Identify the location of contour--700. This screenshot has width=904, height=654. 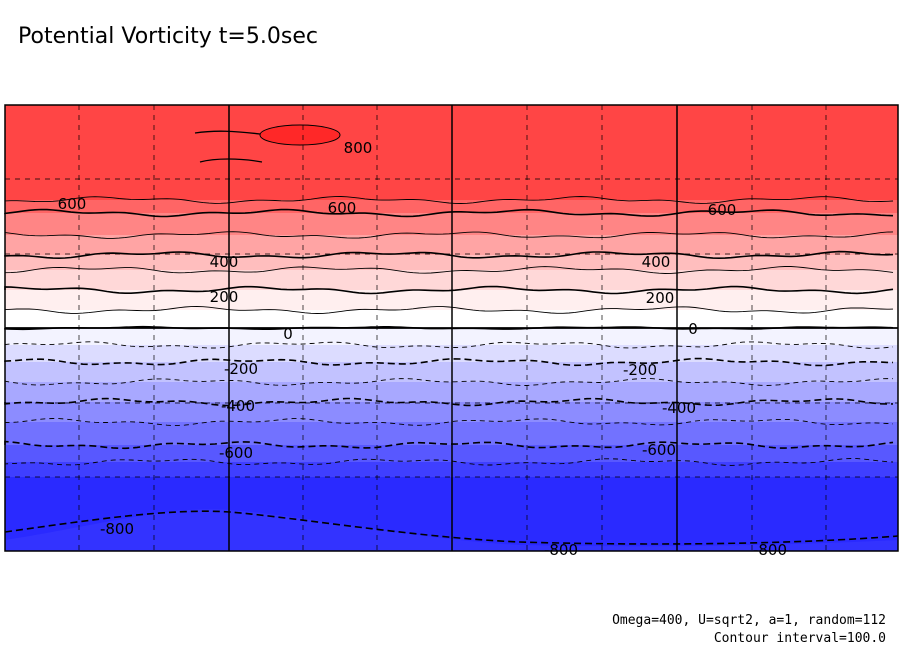
(449, 462).